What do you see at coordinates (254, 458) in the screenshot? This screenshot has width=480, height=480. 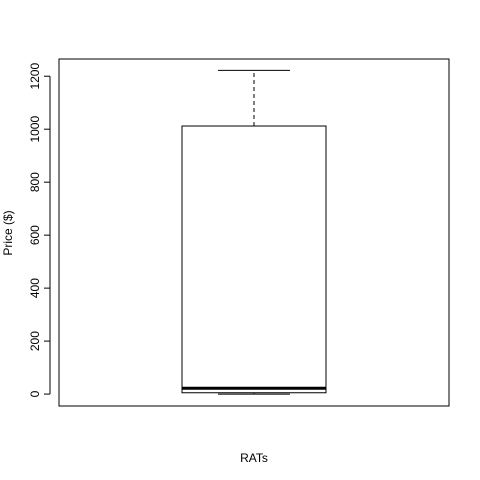 I see `x-axis-title: RATs` at bounding box center [254, 458].